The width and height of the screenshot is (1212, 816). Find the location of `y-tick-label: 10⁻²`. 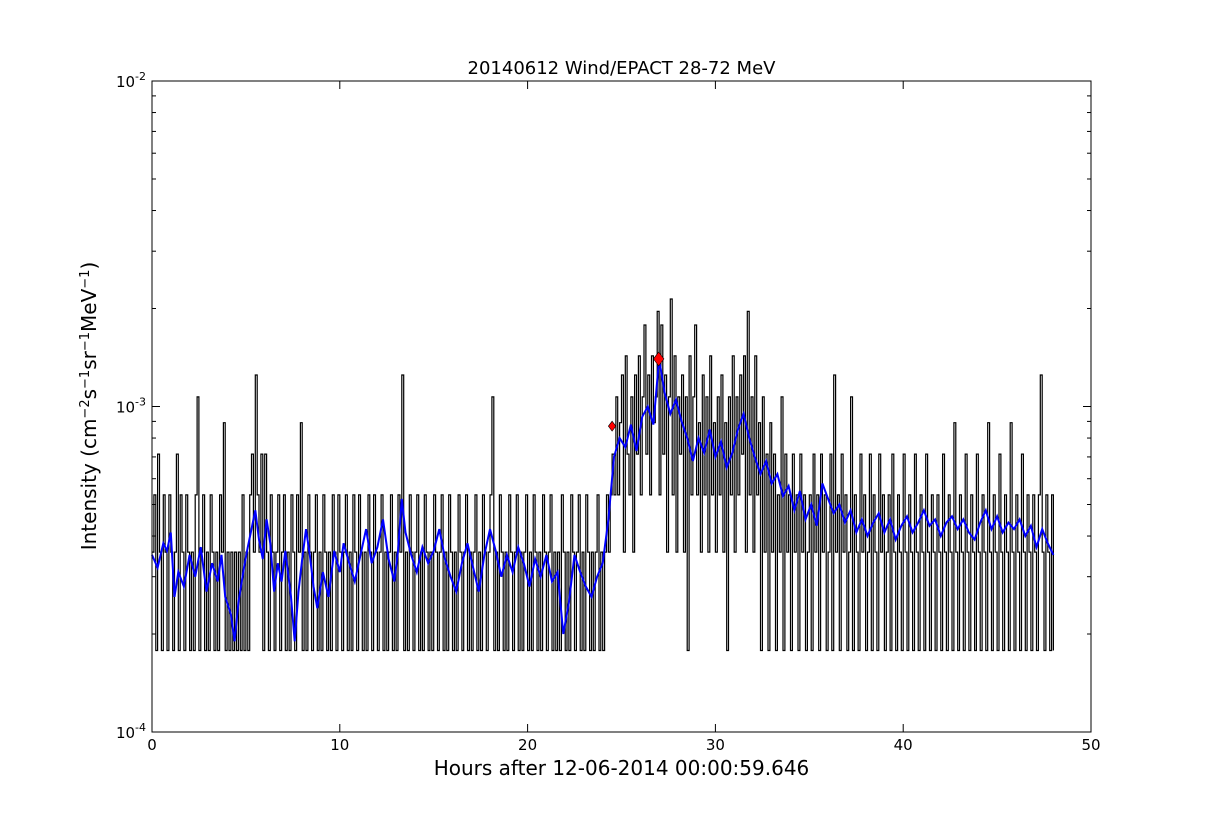

y-tick-label: 10⁻² is located at coordinates (131, 80).